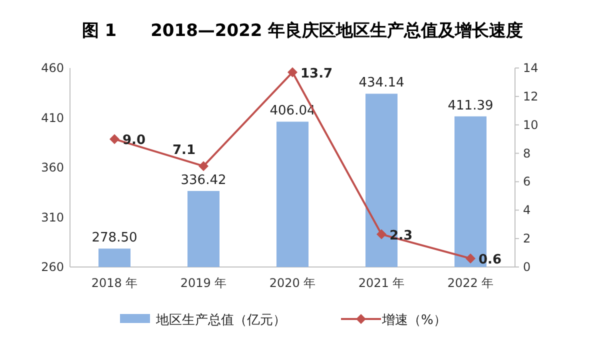  I want to click on x-tick-label: 2018 年, so click(114, 283).